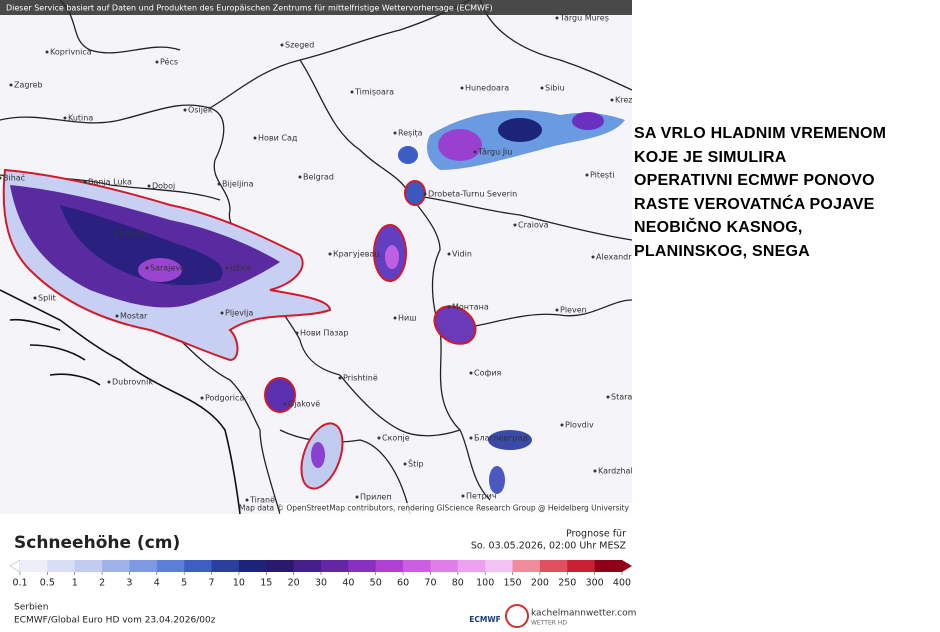  What do you see at coordinates (71, 52) in the screenshot?
I see `city-label: Koprivnica` at bounding box center [71, 52].